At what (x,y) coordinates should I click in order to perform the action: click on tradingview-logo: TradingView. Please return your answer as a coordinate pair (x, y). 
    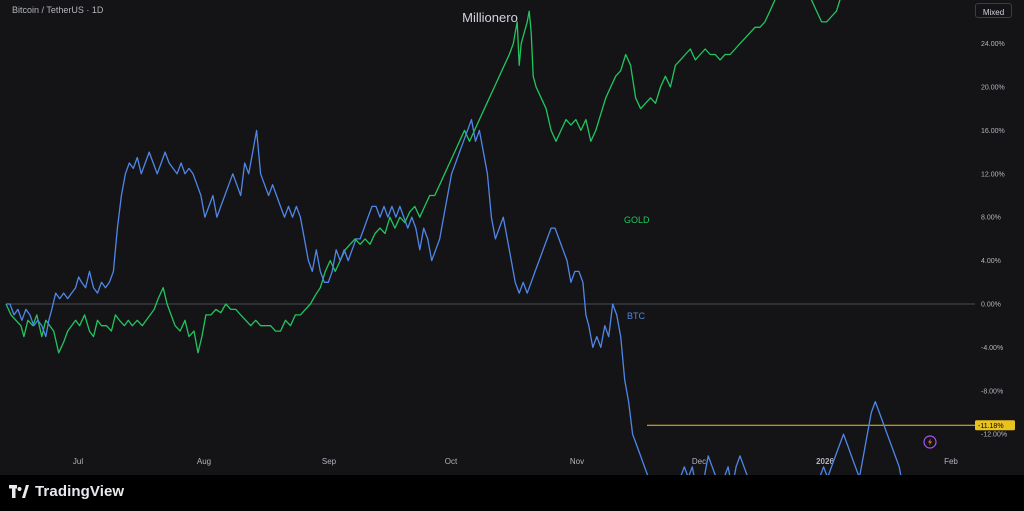
    Looking at the image, I should click on (66, 491).